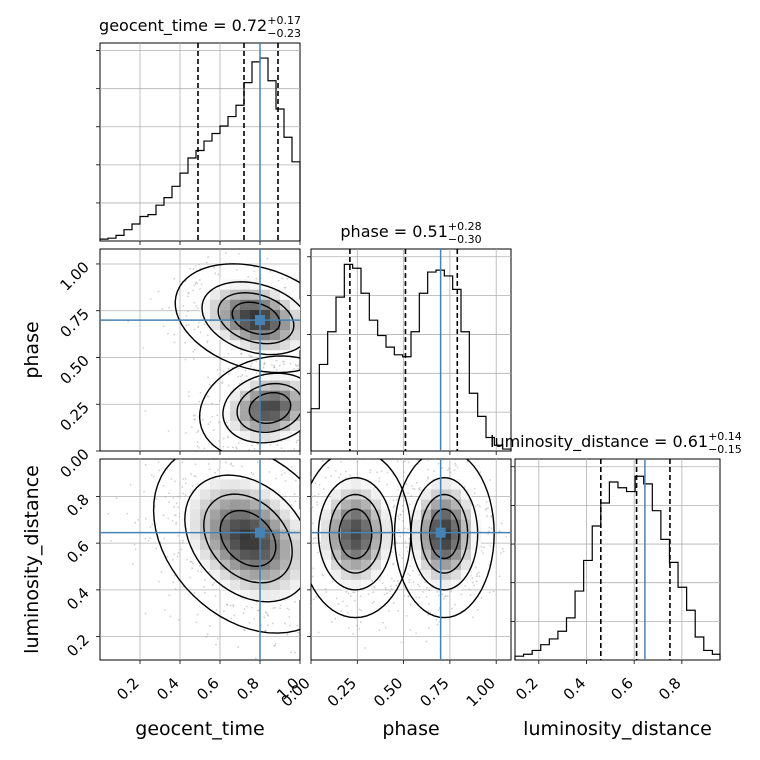  I want to click on x-axis-label: luminosity_distance, so click(617, 729).